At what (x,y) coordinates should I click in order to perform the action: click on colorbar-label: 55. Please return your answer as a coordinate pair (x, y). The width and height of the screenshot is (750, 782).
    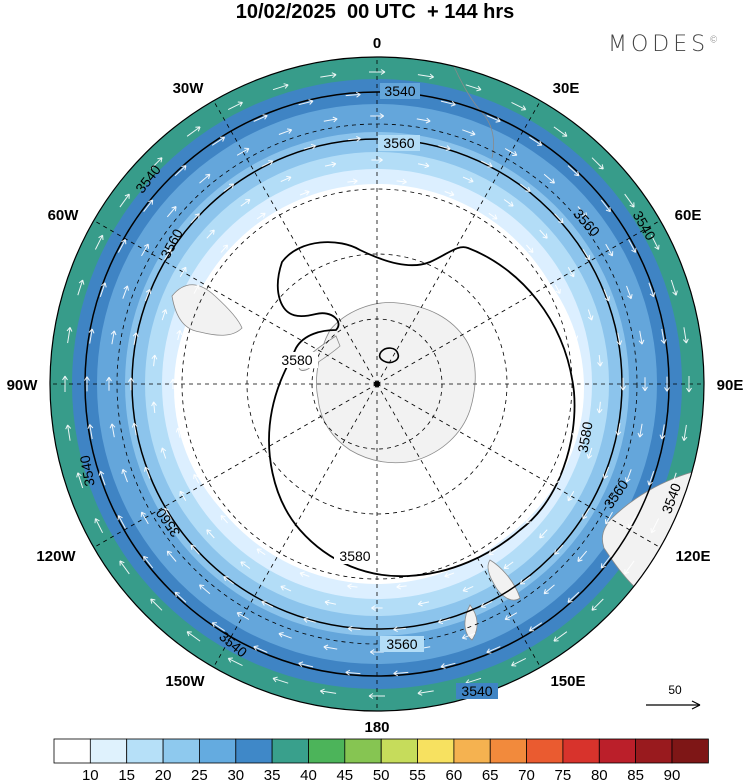
    Looking at the image, I should click on (417, 774).